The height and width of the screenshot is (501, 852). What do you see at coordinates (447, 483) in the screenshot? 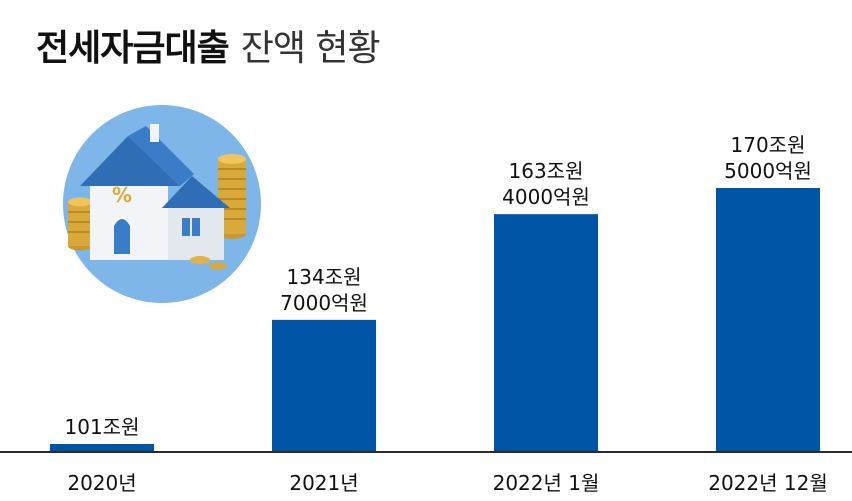
I see `x-tick-labels-group: 2020년 2021년 2022년 1월 2022년 12월` at bounding box center [447, 483].